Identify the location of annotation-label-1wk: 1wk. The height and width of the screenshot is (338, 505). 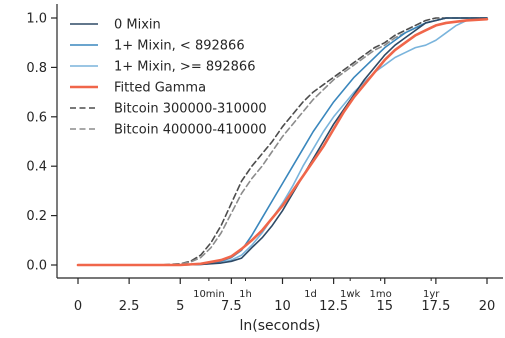
(350, 294).